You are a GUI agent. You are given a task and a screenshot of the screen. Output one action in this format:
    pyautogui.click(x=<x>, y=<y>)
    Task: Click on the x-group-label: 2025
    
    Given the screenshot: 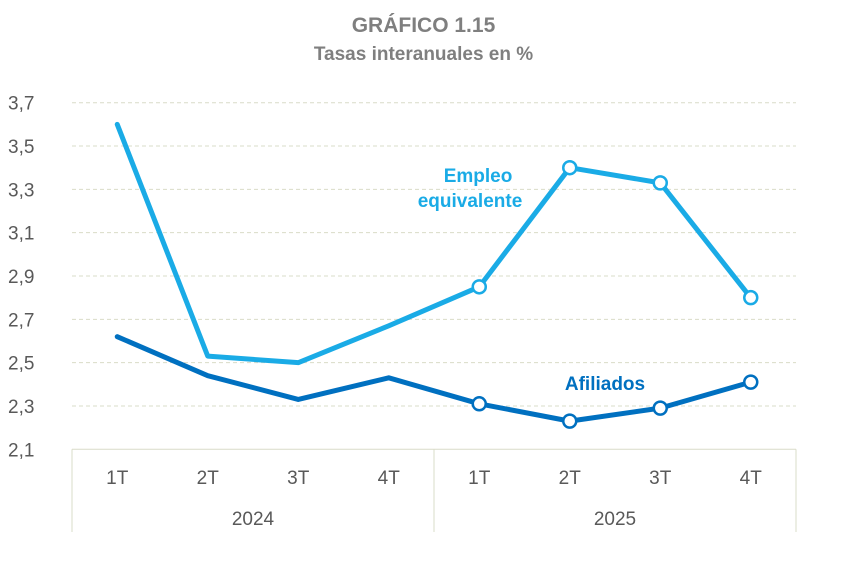 What is the action you would take?
    pyautogui.click(x=615, y=519)
    